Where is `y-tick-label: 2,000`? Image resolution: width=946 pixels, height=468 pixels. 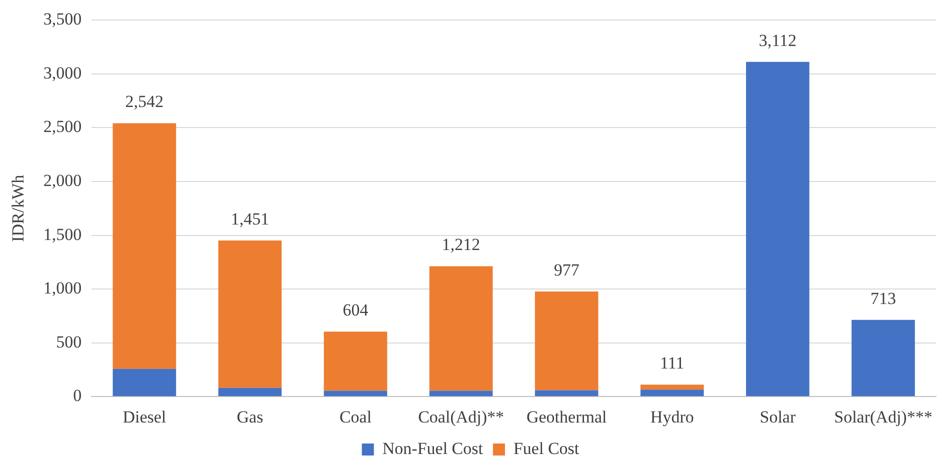 y-tick-label: 2,000 is located at coordinates (62, 180).